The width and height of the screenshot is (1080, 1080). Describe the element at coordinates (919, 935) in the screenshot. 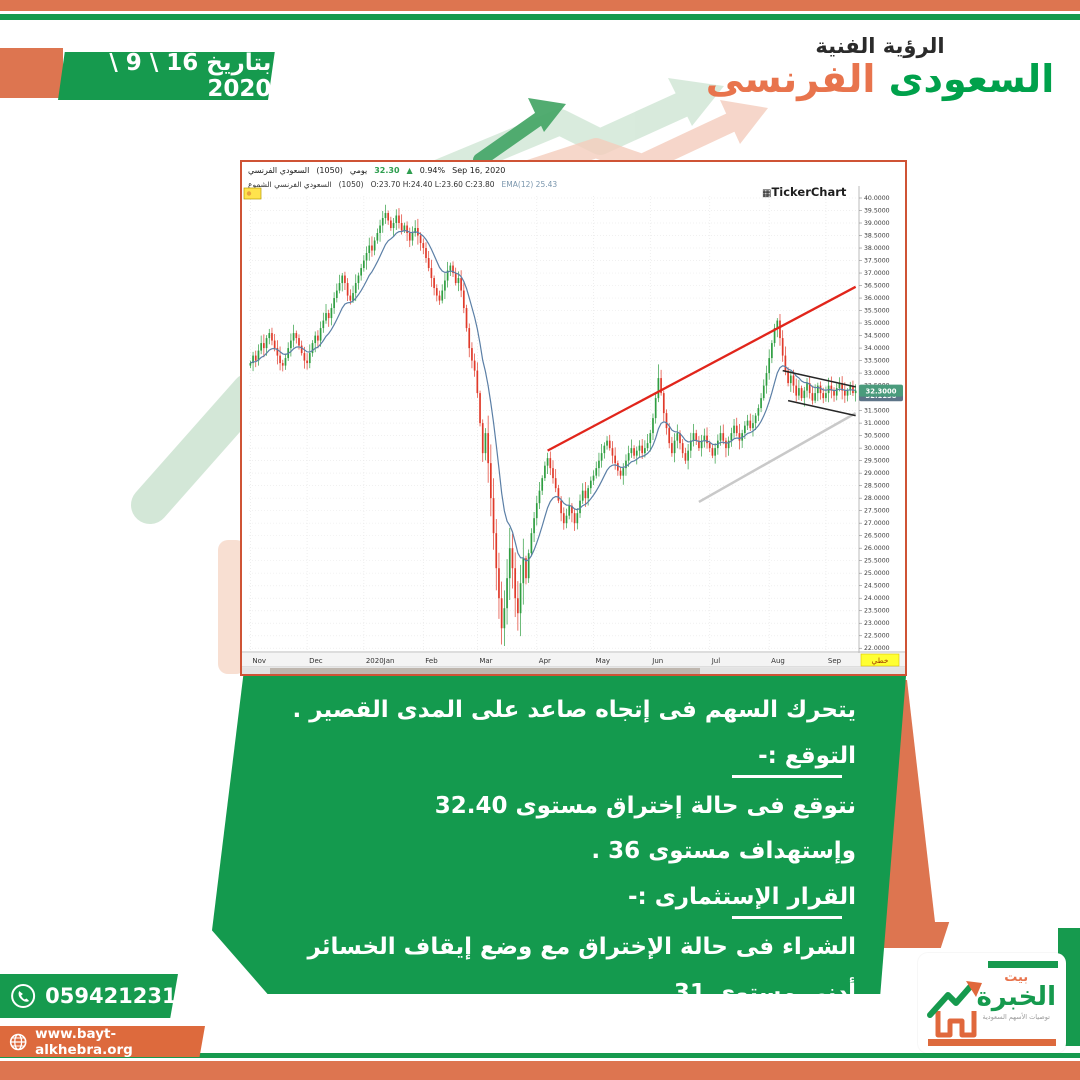

I see `orange-chip-shape` at that location.